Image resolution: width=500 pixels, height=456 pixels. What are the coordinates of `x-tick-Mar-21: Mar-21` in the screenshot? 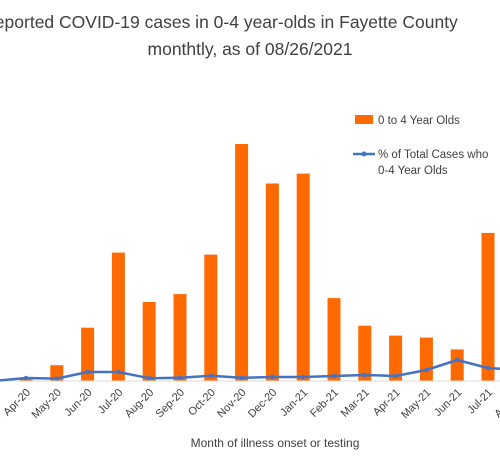 It's located at (355, 403).